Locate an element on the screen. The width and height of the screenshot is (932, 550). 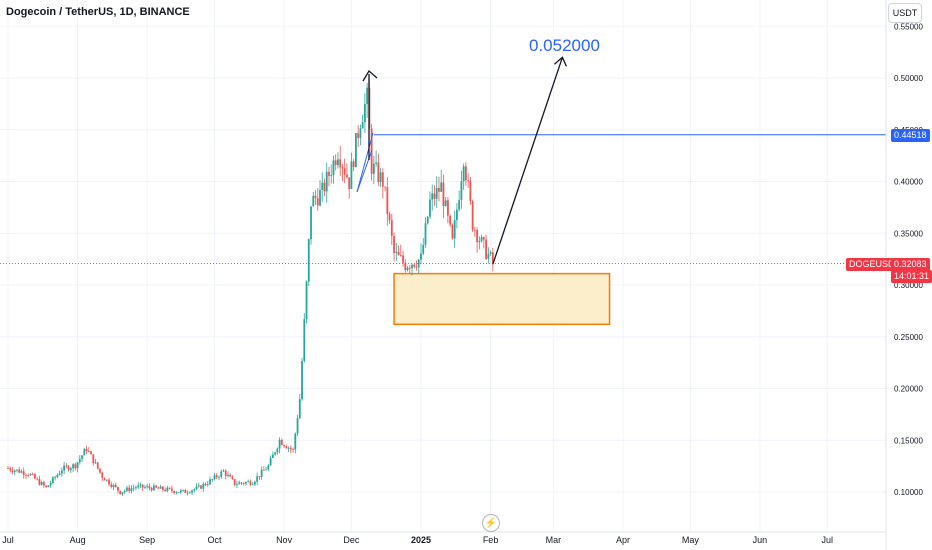
currency-button: USDT is located at coordinates (905, 13).